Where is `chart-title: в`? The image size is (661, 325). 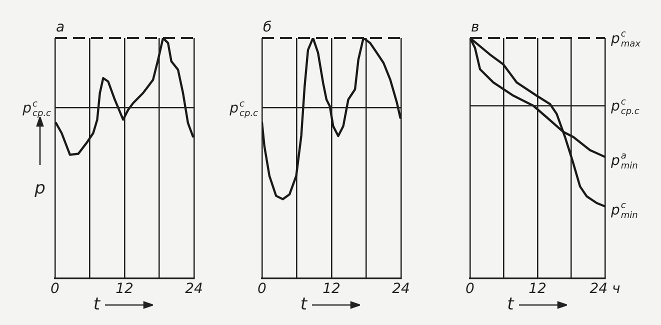 chart-title: в is located at coordinates (475, 28).